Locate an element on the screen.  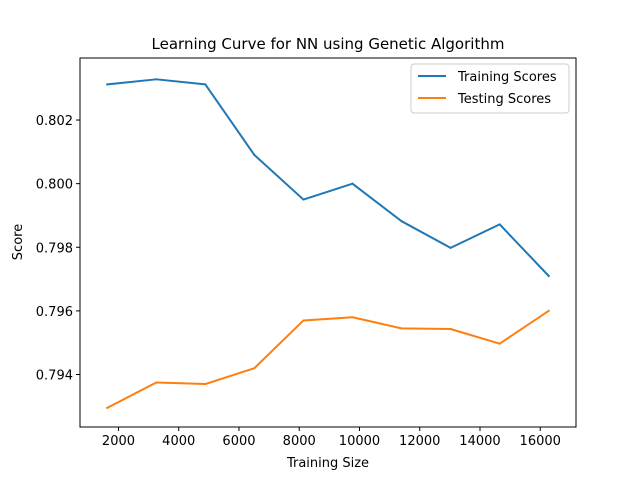
y-tick-label: 0.800 is located at coordinates (54, 185).